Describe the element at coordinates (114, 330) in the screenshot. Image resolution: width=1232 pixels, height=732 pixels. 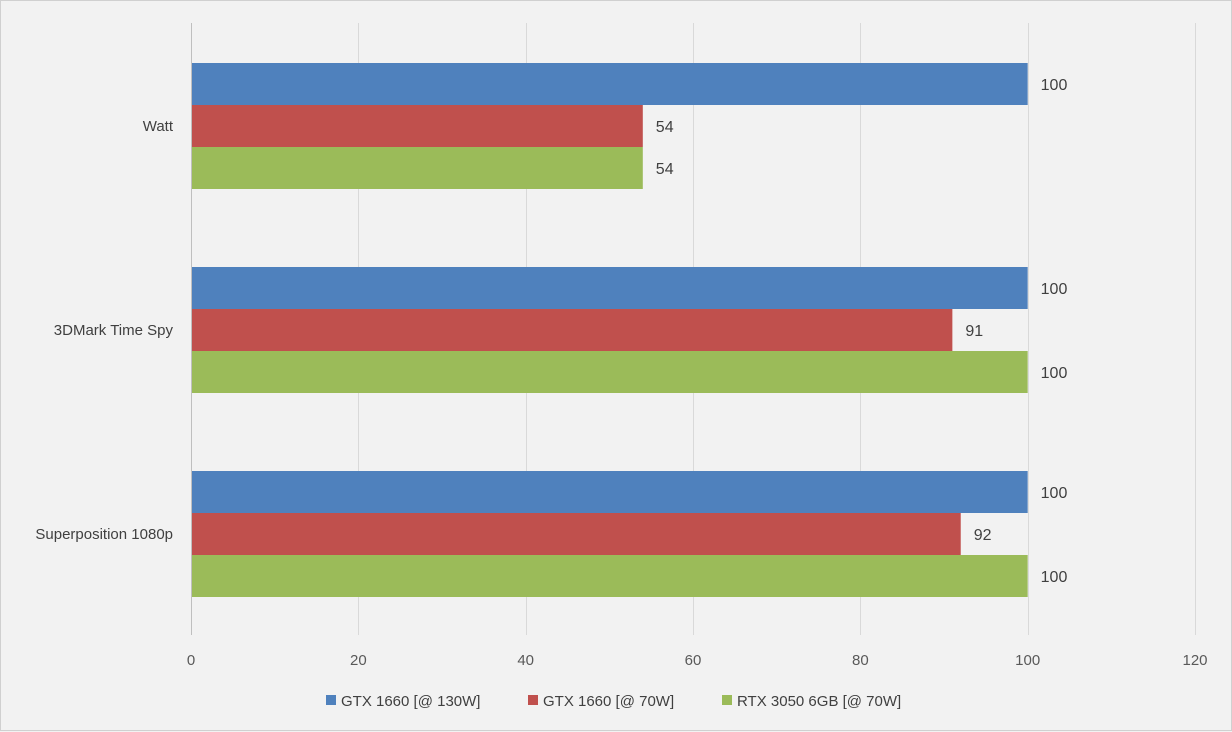
I see `category-label: 3DMark Time Spy` at that location.